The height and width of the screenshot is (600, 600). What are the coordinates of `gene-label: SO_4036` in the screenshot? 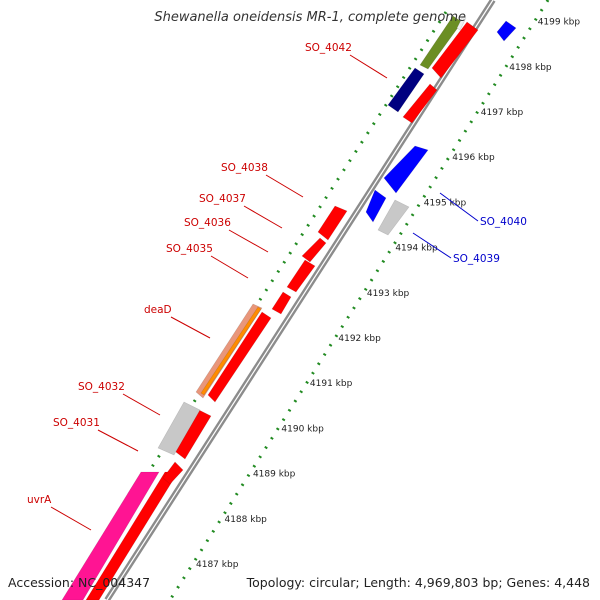 It's located at (207, 223).